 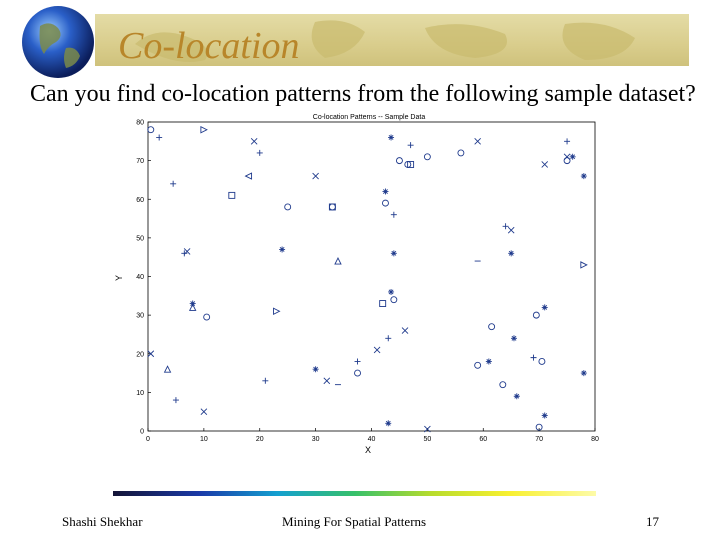 I want to click on slide-title: Co-location, so click(x=209, y=46).